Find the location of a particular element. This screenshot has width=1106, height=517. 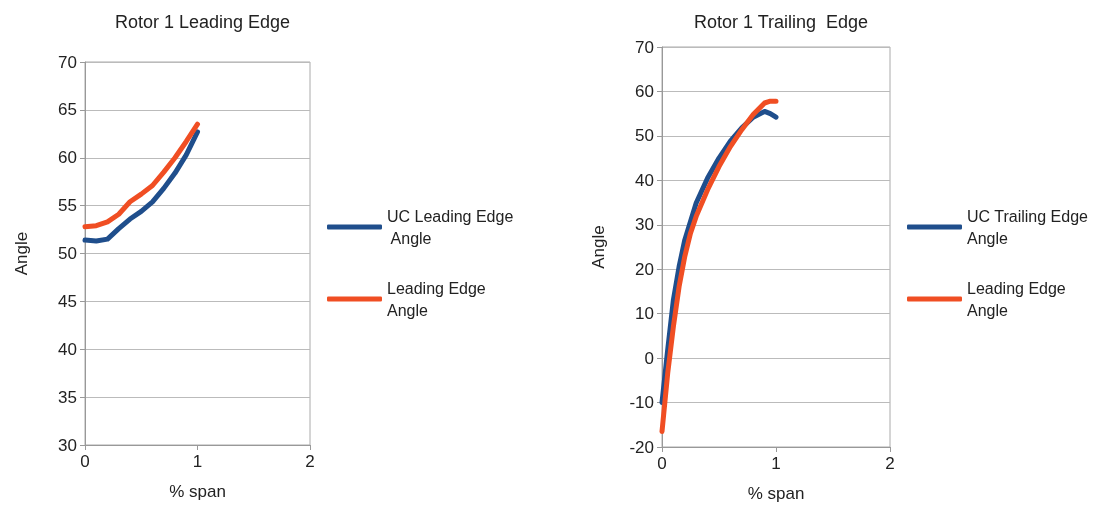

y-tick-label: 55 is located at coordinates (67, 206).